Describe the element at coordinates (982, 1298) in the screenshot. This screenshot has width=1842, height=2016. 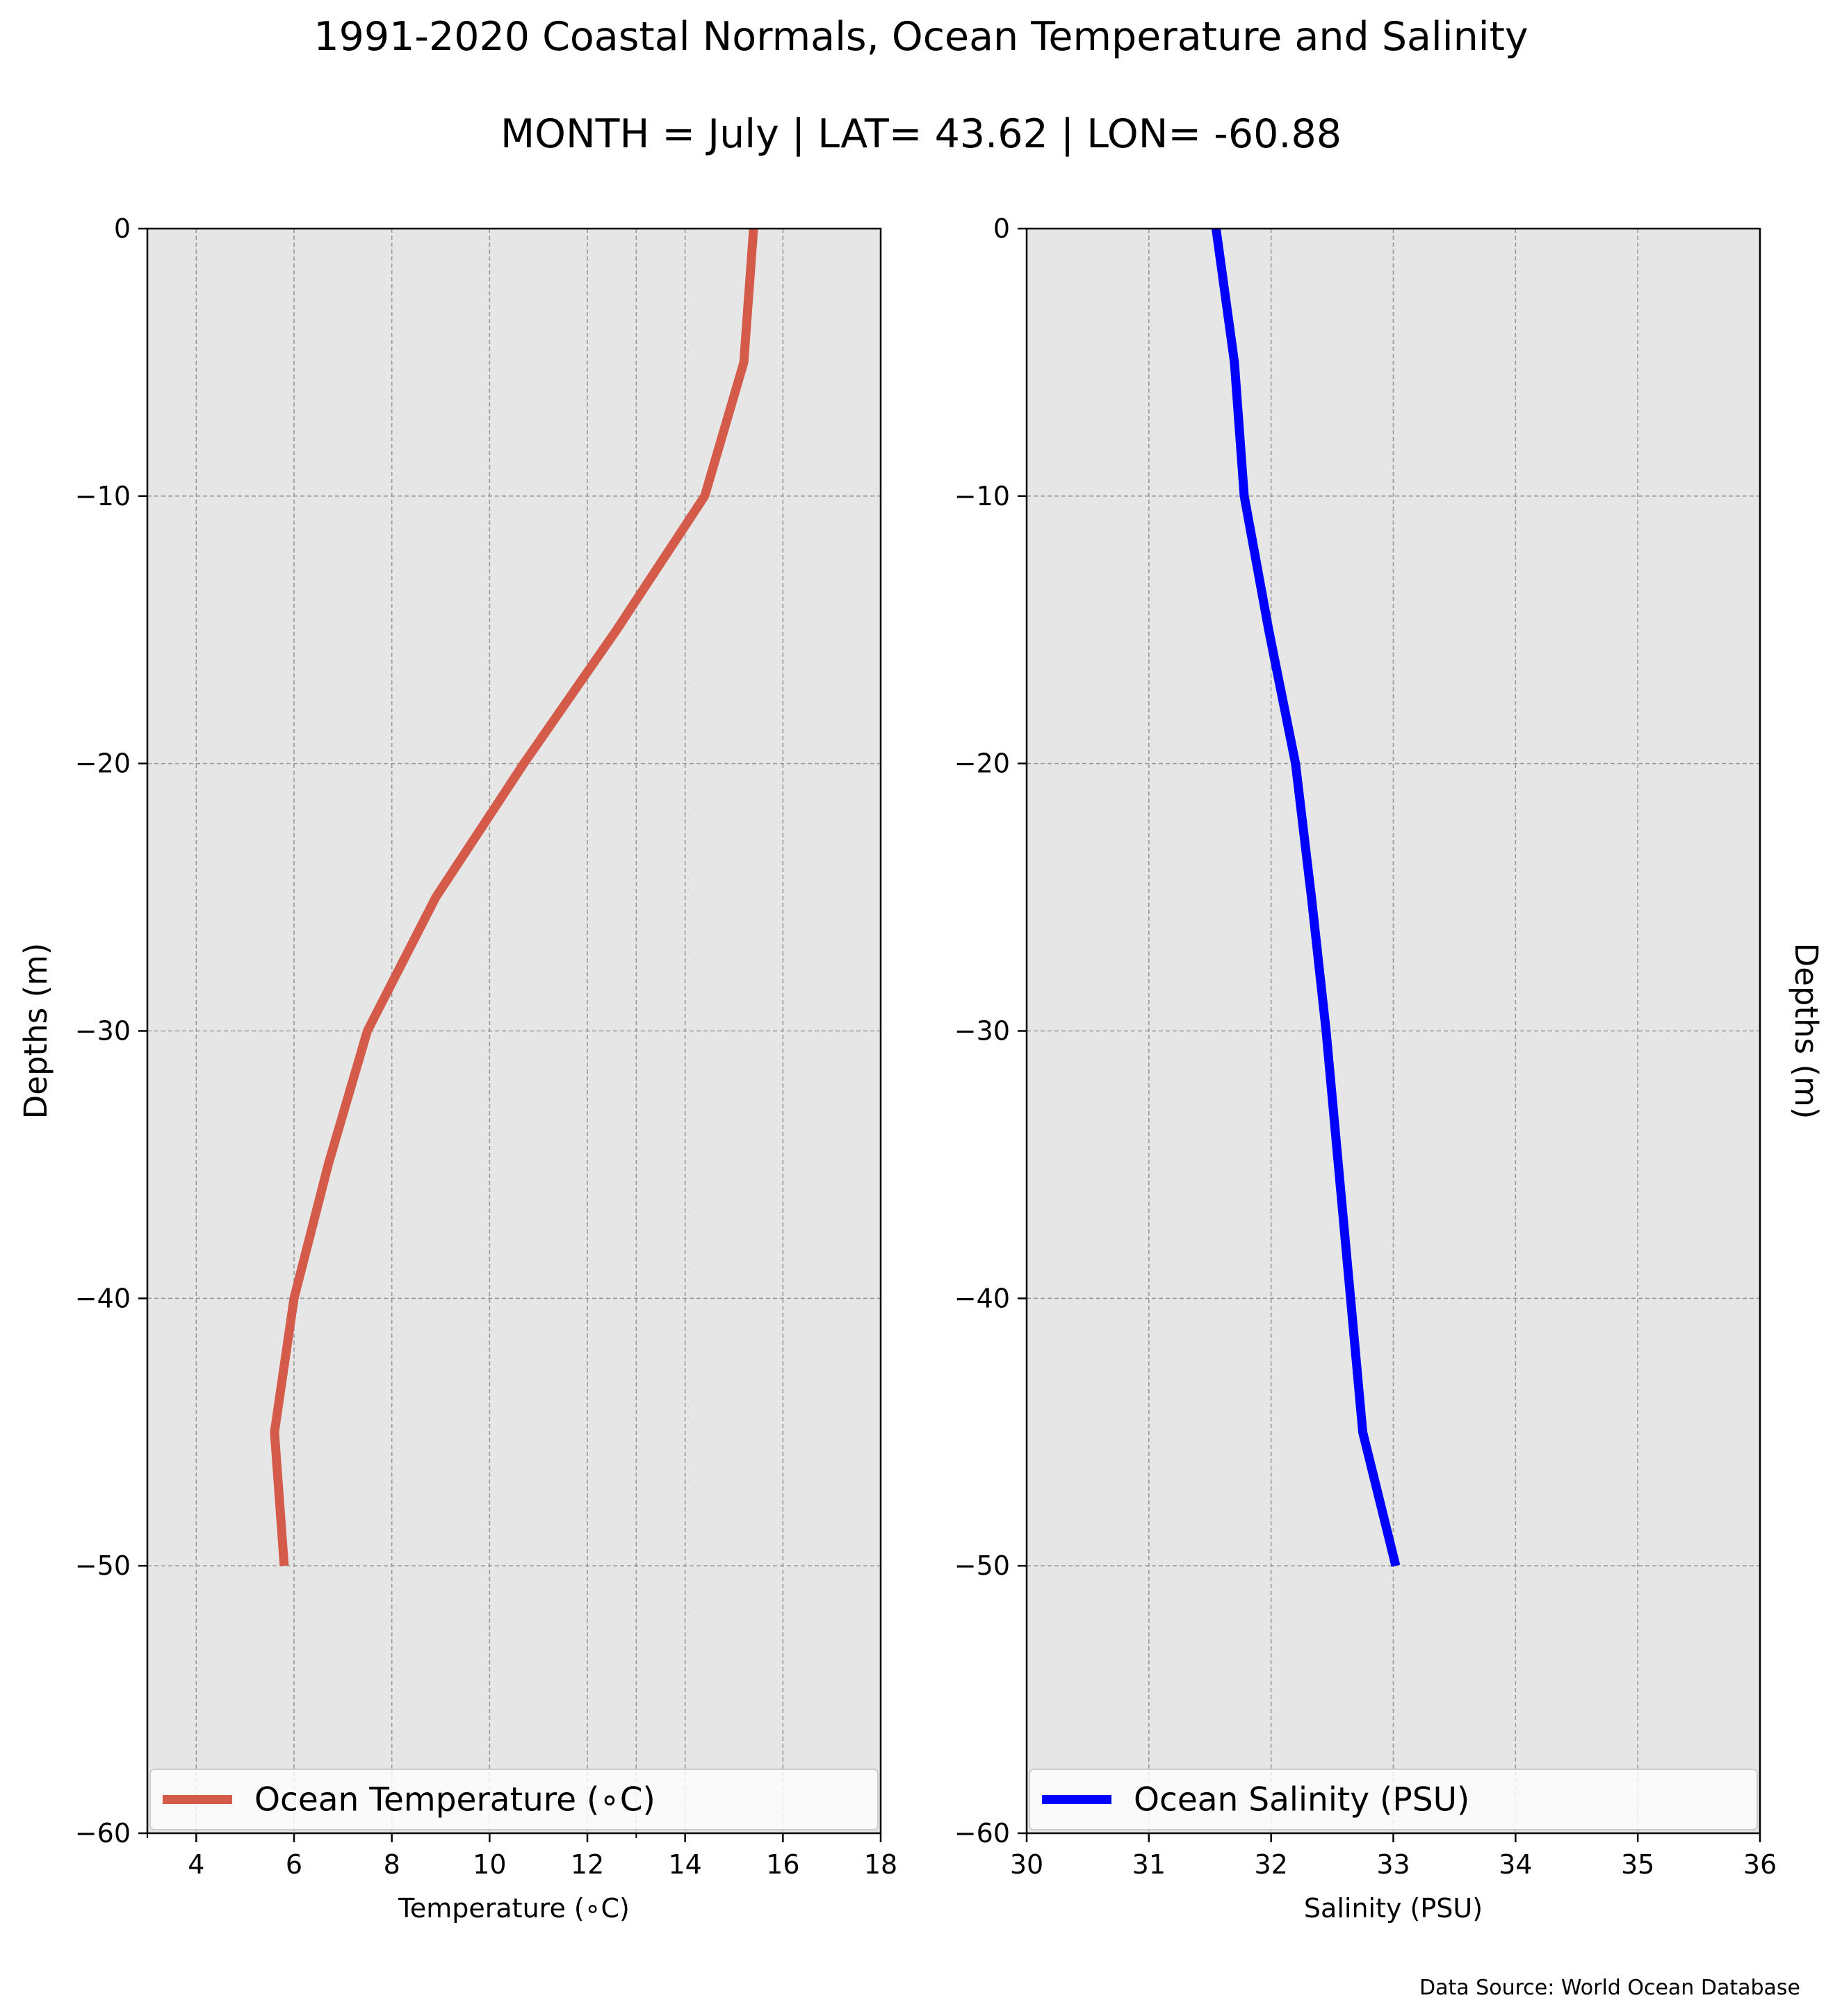
I see `sal-ytick-label: −40` at that location.